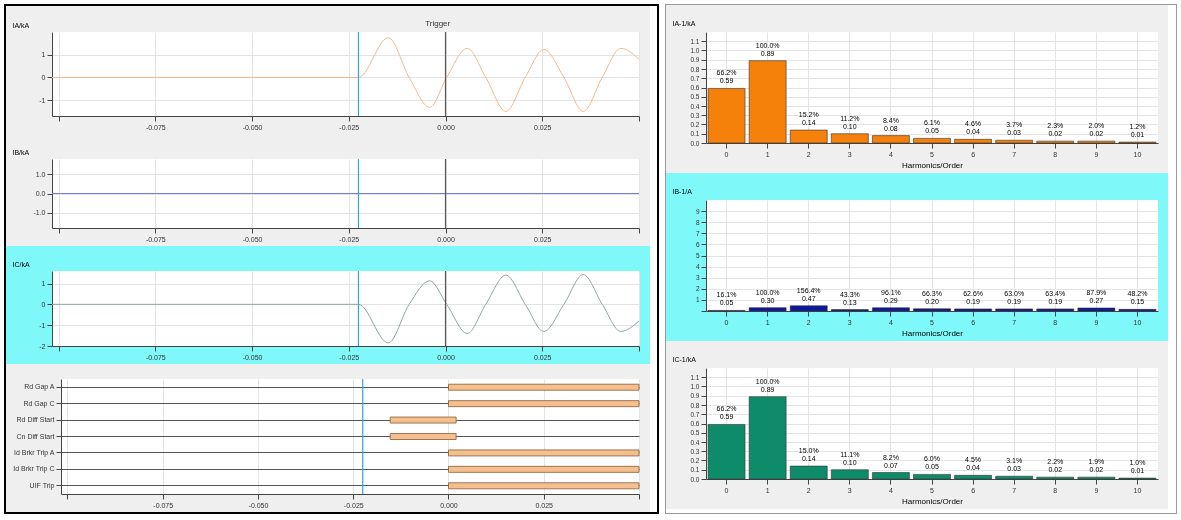  I want to click on text: Trigger, so click(438, 23).